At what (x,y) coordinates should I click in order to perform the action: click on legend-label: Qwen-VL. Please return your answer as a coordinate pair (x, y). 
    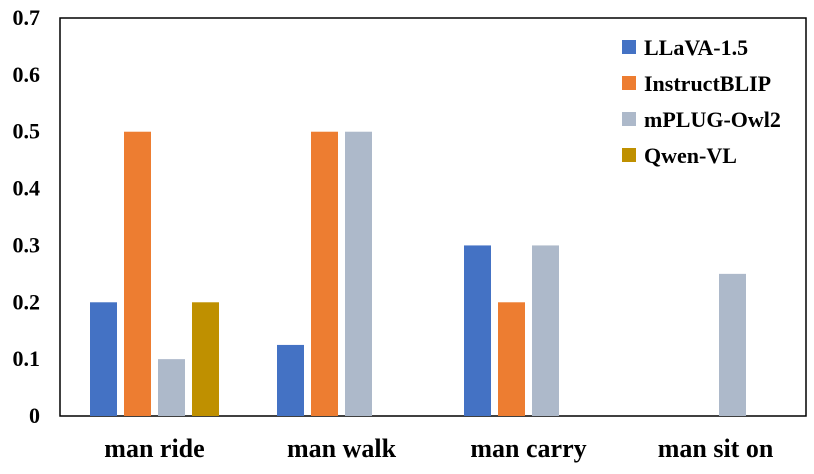
    Looking at the image, I should click on (690, 155).